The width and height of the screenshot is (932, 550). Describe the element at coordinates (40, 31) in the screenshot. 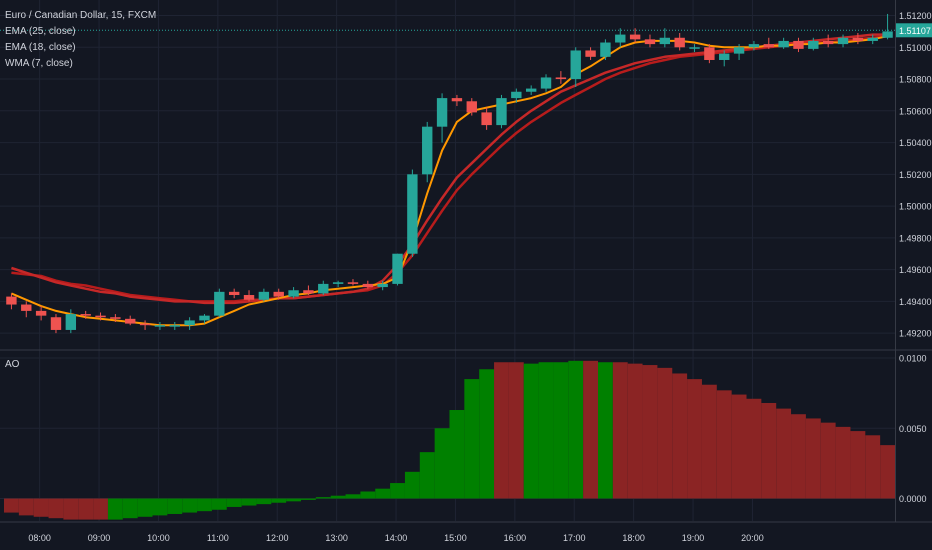

I see `legend-ema-25: EMA (25, close)` at that location.